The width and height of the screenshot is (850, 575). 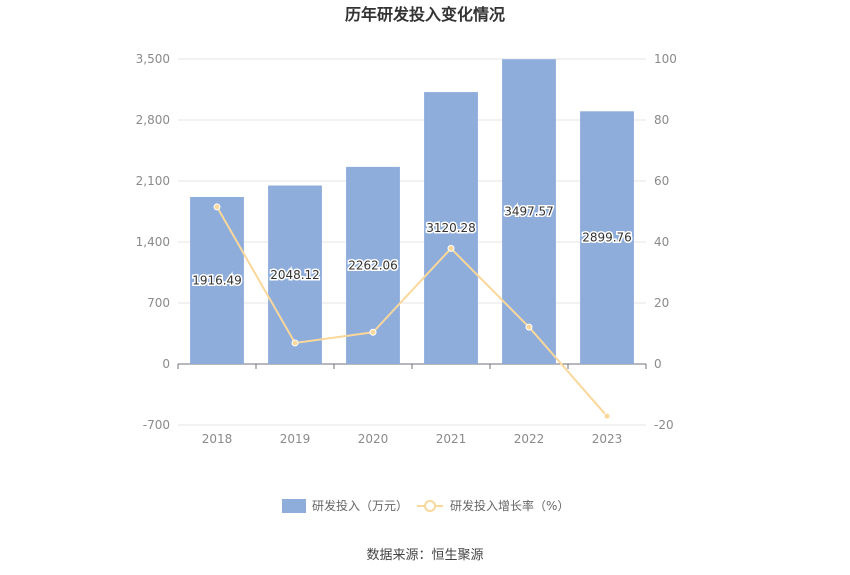 I want to click on y-right-tick-label: 20, so click(x=661, y=303).